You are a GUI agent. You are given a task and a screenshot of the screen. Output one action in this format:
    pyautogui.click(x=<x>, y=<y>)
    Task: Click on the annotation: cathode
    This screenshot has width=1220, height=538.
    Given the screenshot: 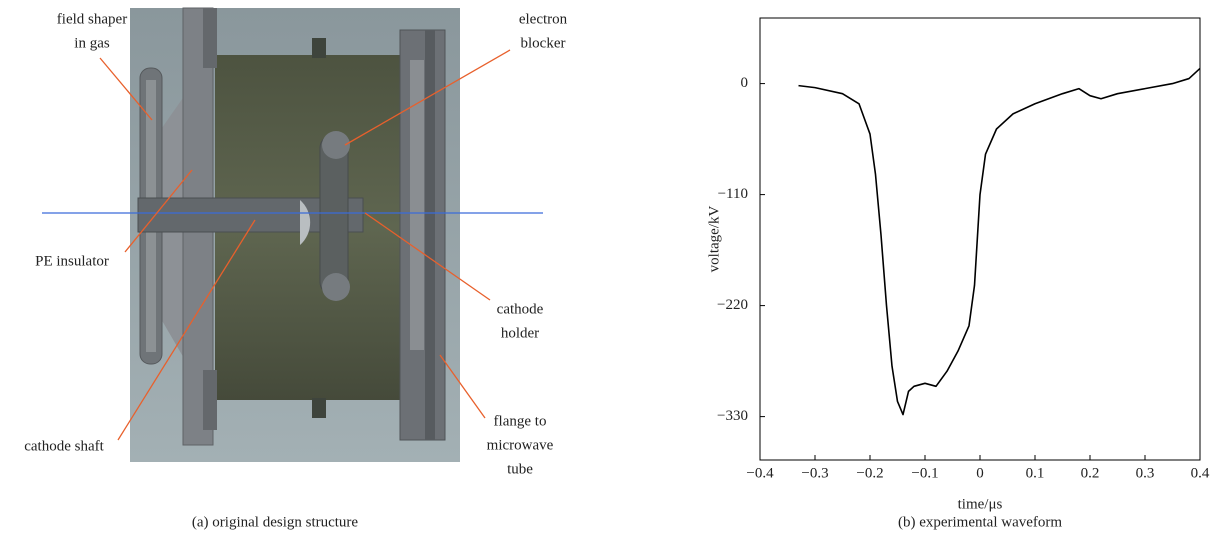 What is the action you would take?
    pyautogui.click(x=520, y=309)
    